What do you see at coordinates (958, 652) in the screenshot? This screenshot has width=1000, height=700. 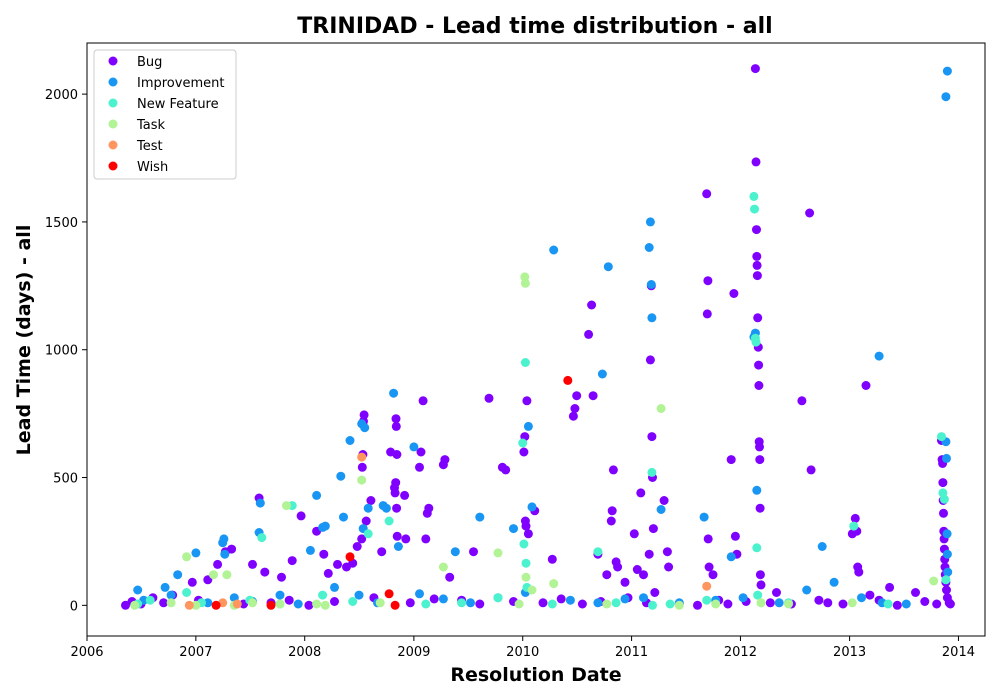 I see `x-tick-label: 2014` at bounding box center [958, 652].